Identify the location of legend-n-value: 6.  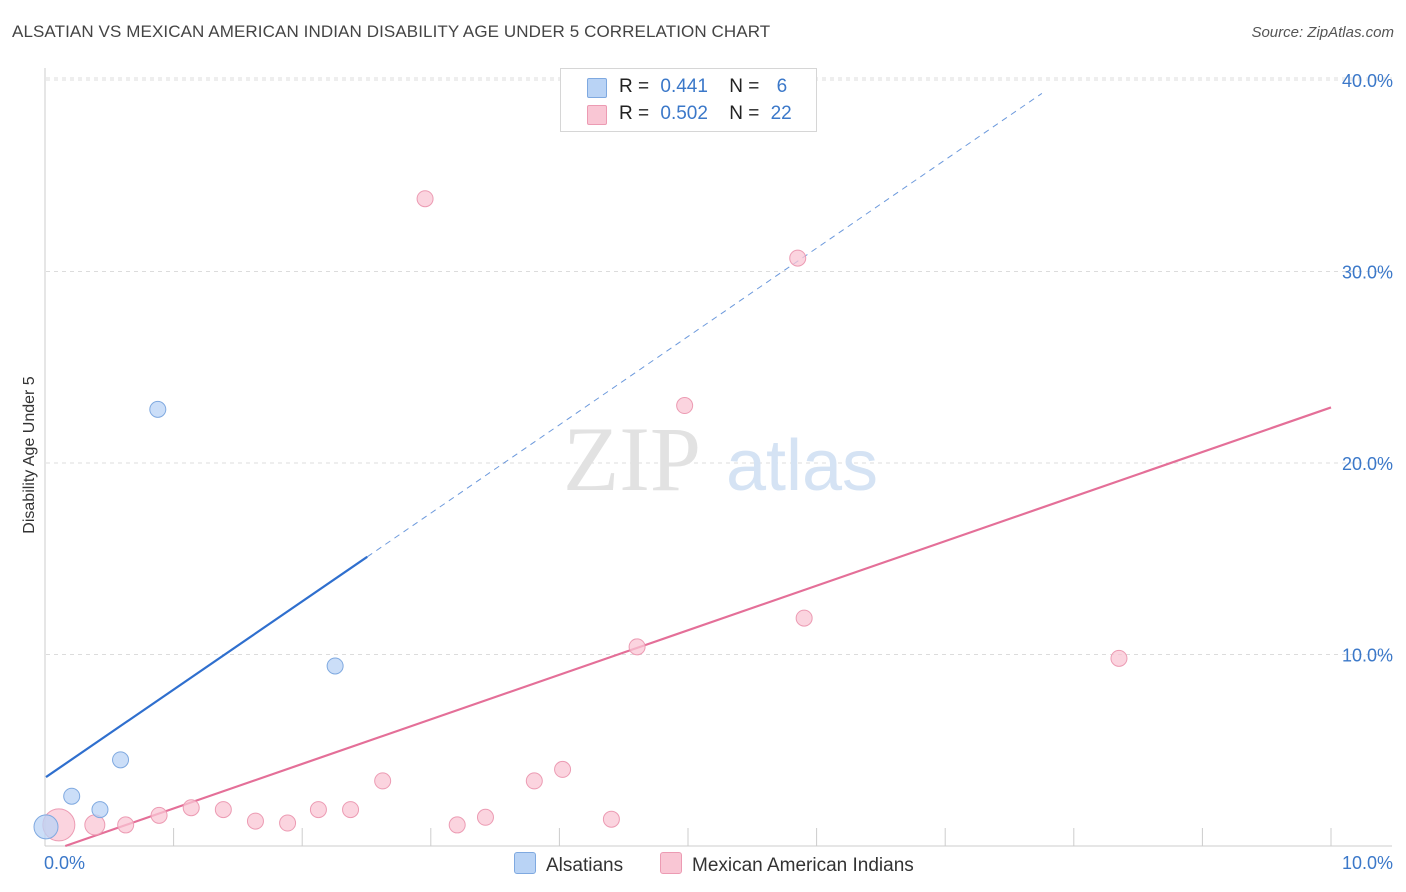
(782, 86).